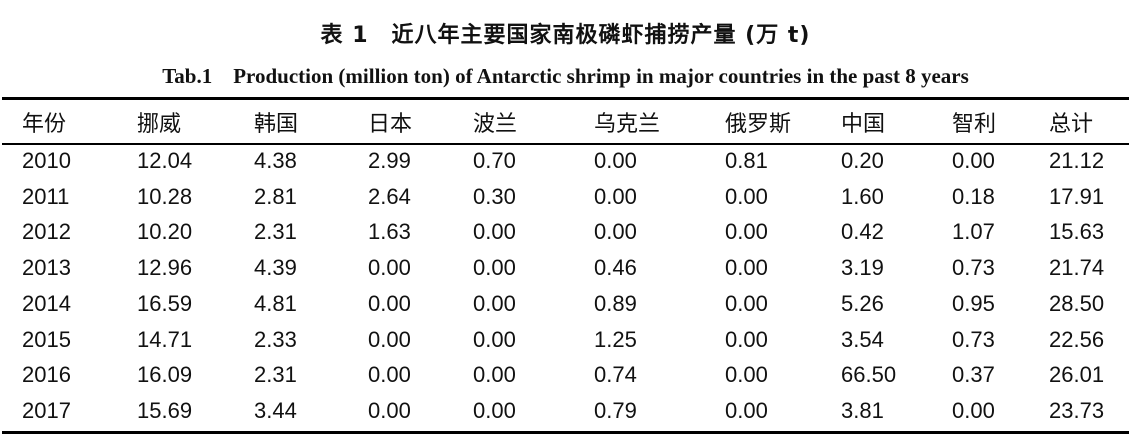 The image size is (1131, 442). I want to click on year-cell: 2012, so click(46, 232).